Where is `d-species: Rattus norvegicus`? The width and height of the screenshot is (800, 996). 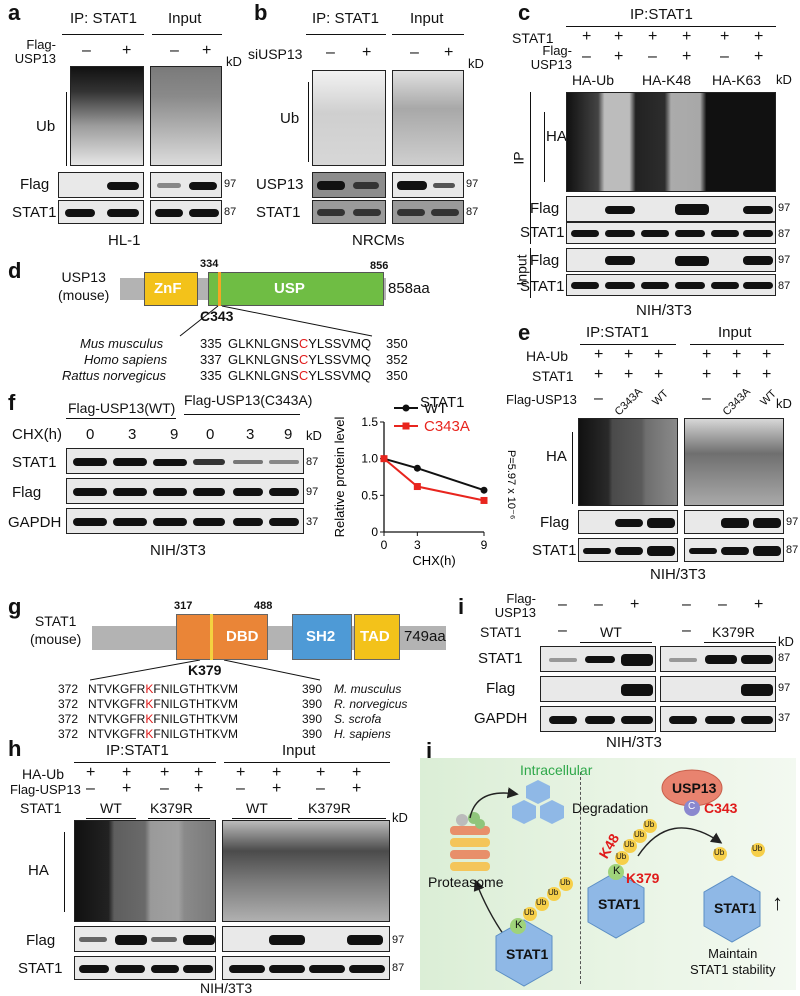 d-species: Rattus norvegicus is located at coordinates (114, 375).